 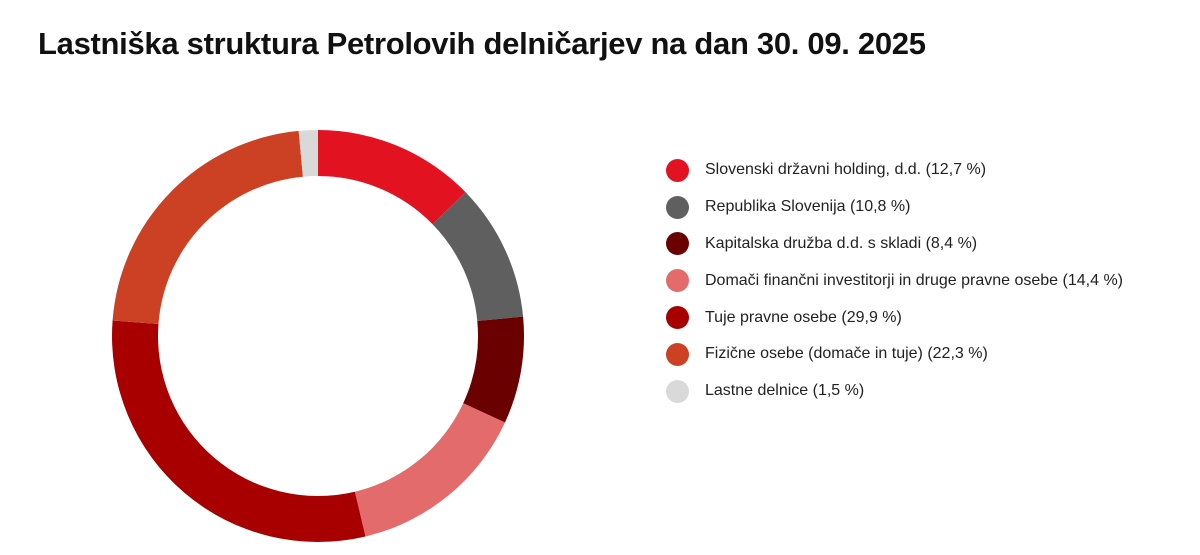 I want to click on legend-item-6: Fizične osebe (domače in tuje) (22,3 %), so click(x=894, y=354).